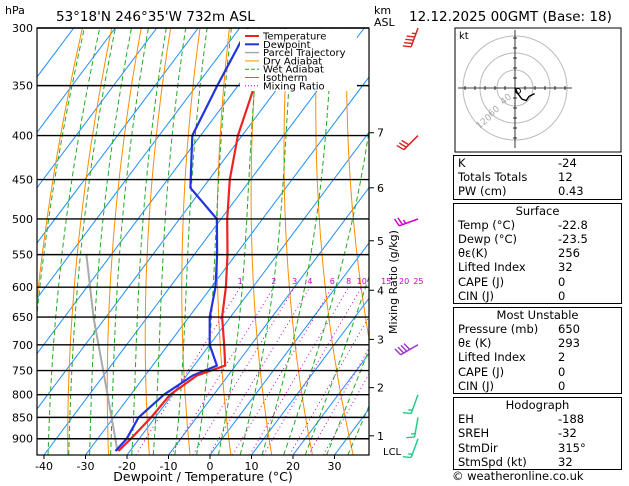 This screenshot has height=486, width=629. What do you see at coordinates (86, 466) in the screenshot?
I see `temperature-tick-label: -30` at bounding box center [86, 466].